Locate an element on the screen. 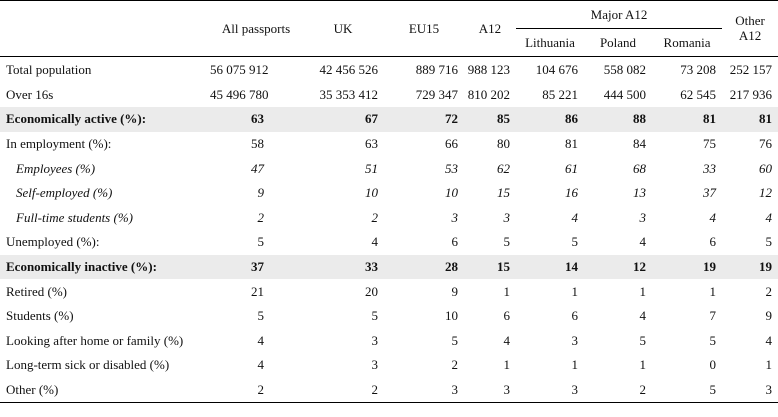 The width and height of the screenshot is (778, 417). header-romania-label: Romania is located at coordinates (687, 42).